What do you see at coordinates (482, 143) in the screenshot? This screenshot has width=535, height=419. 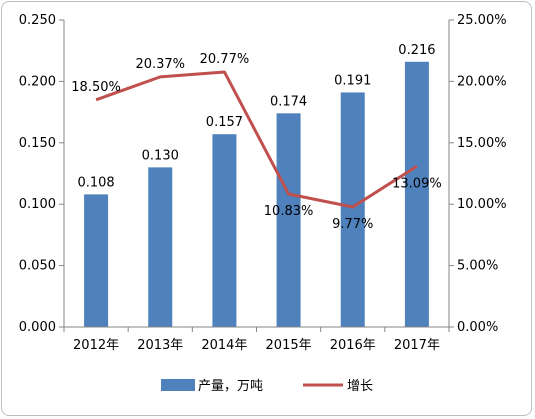 I see `y-right-tick-label: 15.00%` at bounding box center [482, 143].